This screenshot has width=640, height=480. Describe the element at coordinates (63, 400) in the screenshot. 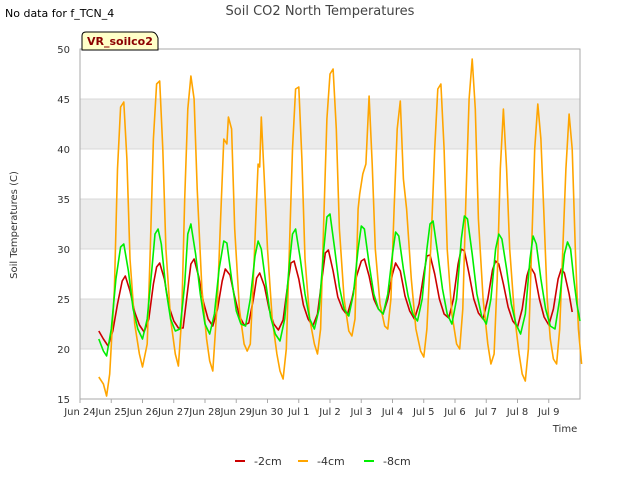

I see `y-tick-label: 15` at that location.